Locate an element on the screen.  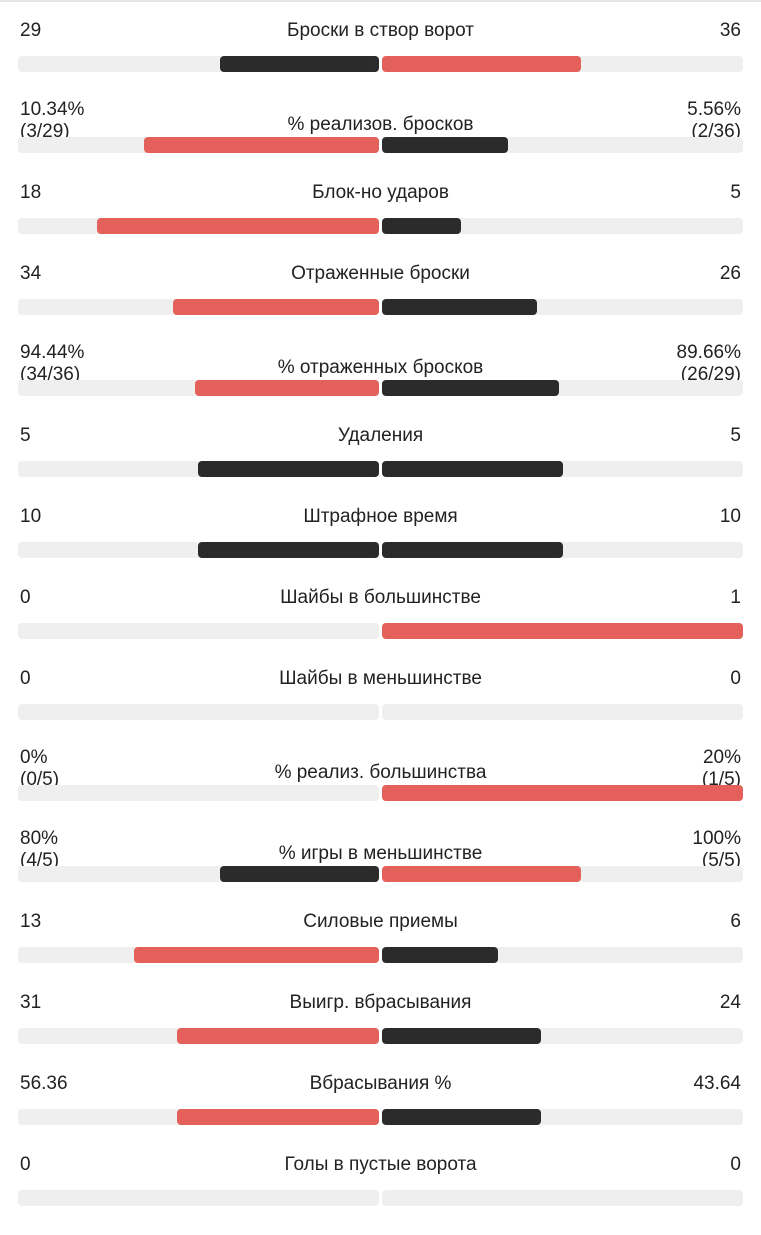
home-value-main: 10.34% is located at coordinates (52, 109).